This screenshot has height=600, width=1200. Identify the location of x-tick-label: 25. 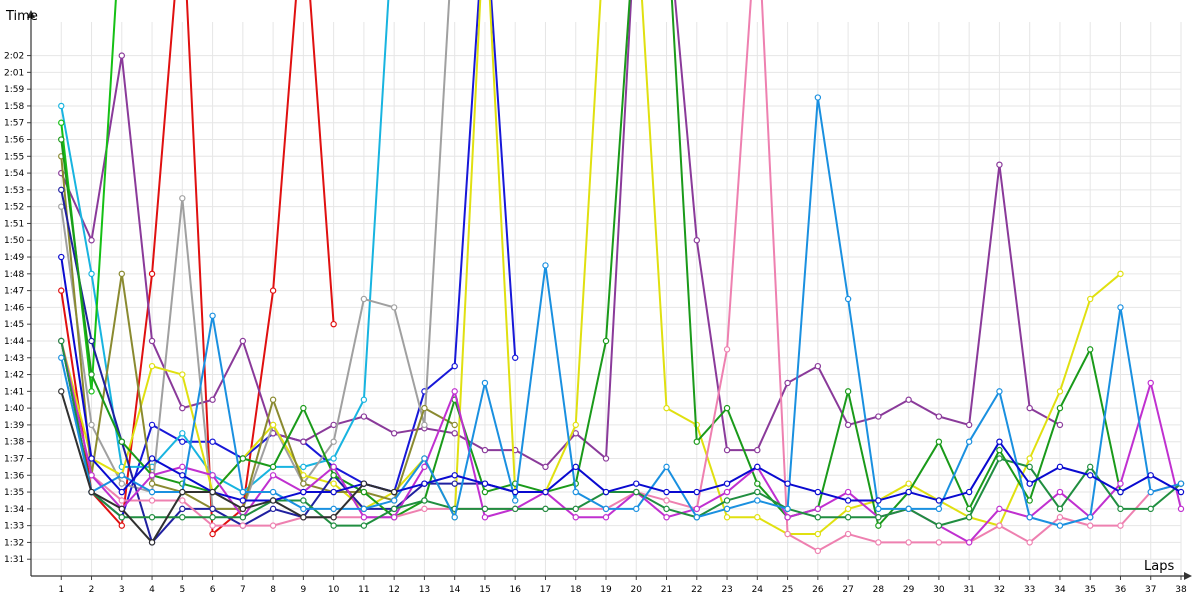
(787, 590).